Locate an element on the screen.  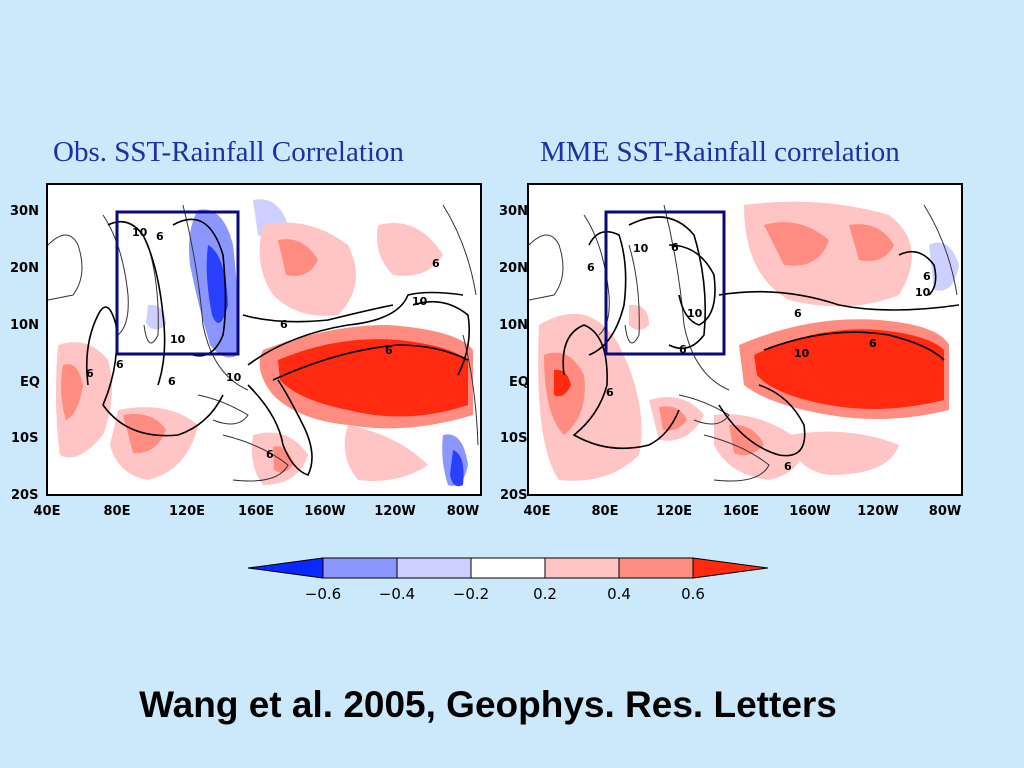
right-panel-title: MME SST-Rainfall correlation is located at coordinates (720, 152).